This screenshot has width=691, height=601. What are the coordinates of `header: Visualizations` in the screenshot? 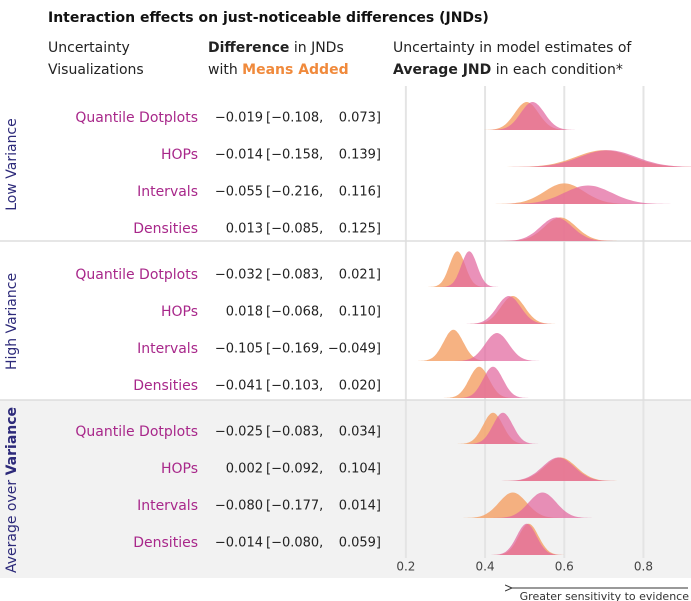 It's located at (96, 70).